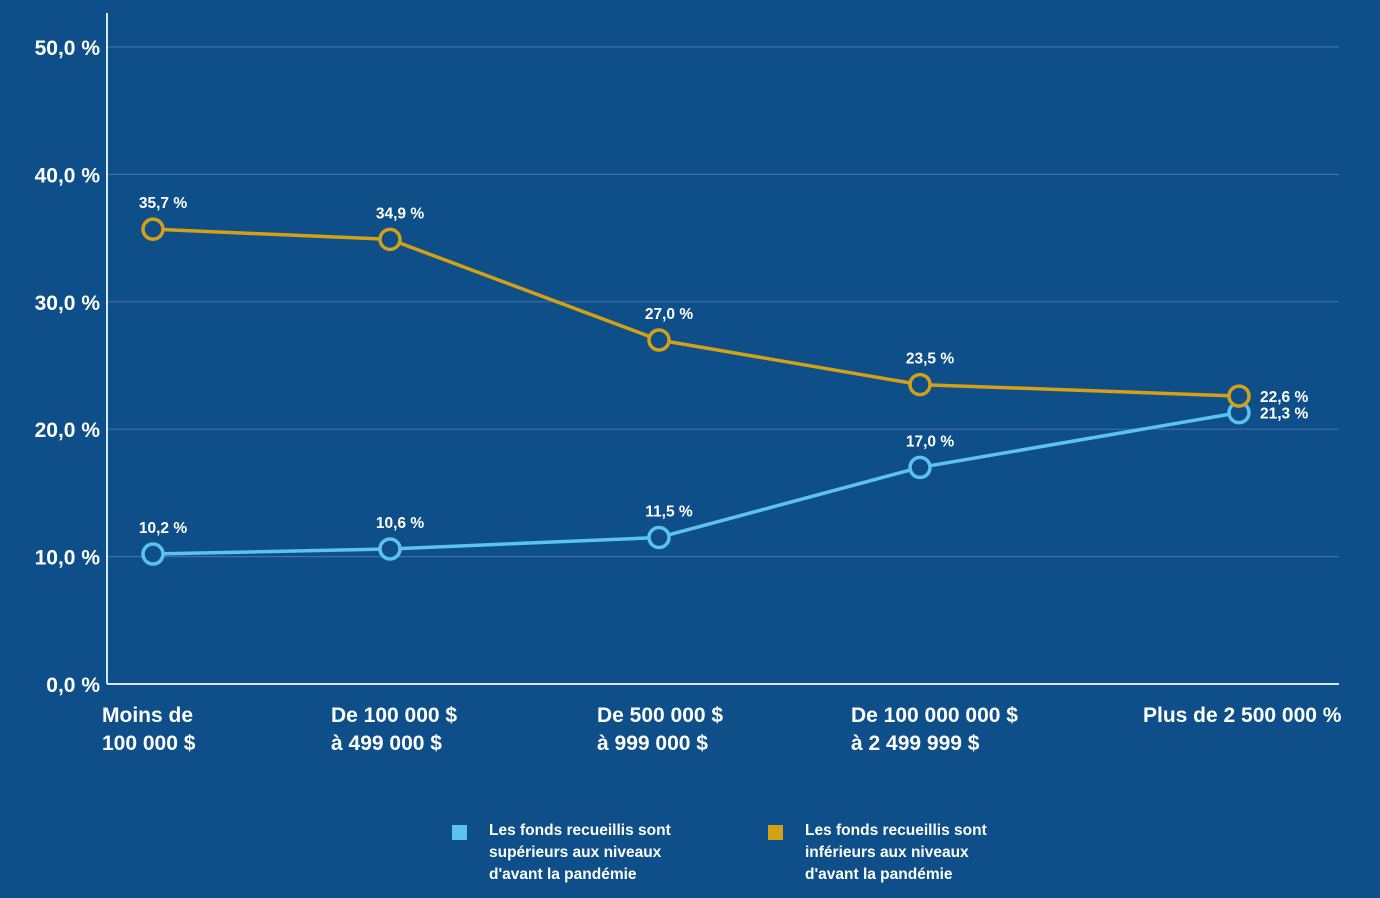 Image resolution: width=1380 pixels, height=898 pixels. What do you see at coordinates (68, 175) in the screenshot?
I see `y-tick-label: 40,0 %` at bounding box center [68, 175].